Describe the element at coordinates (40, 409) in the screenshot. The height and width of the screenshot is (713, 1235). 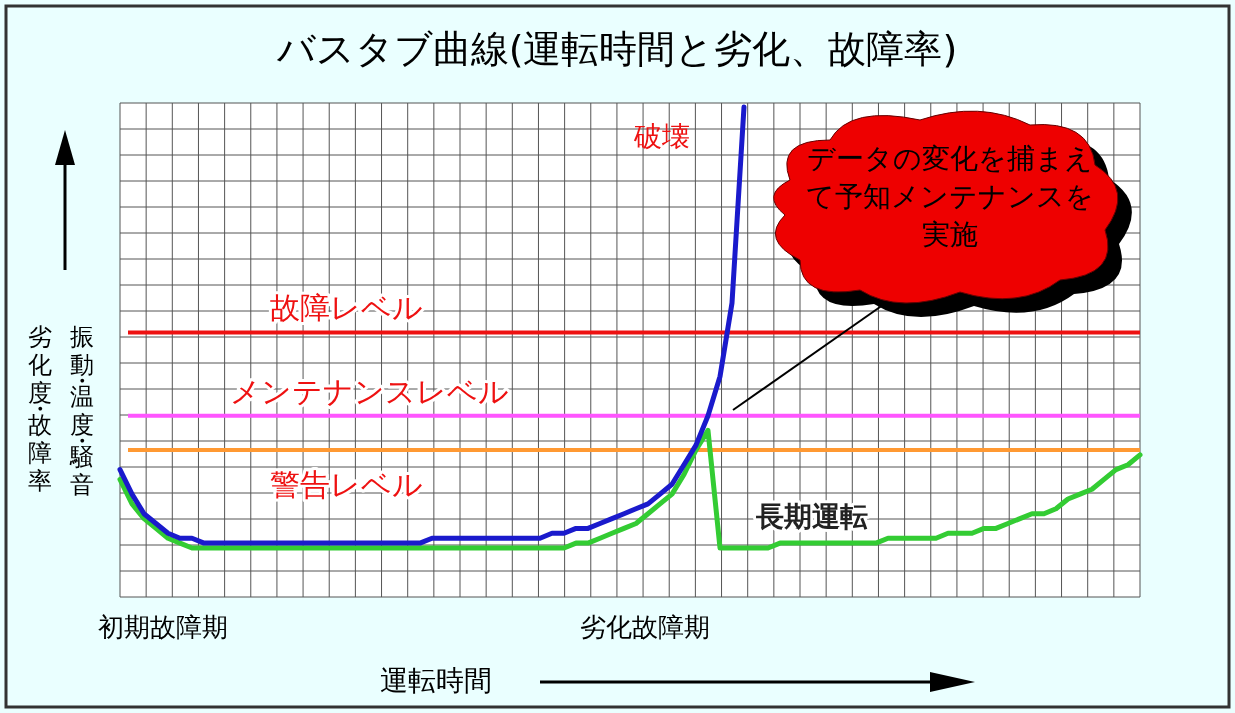
I see `y-axis-title: 劣化度・故障率` at that location.